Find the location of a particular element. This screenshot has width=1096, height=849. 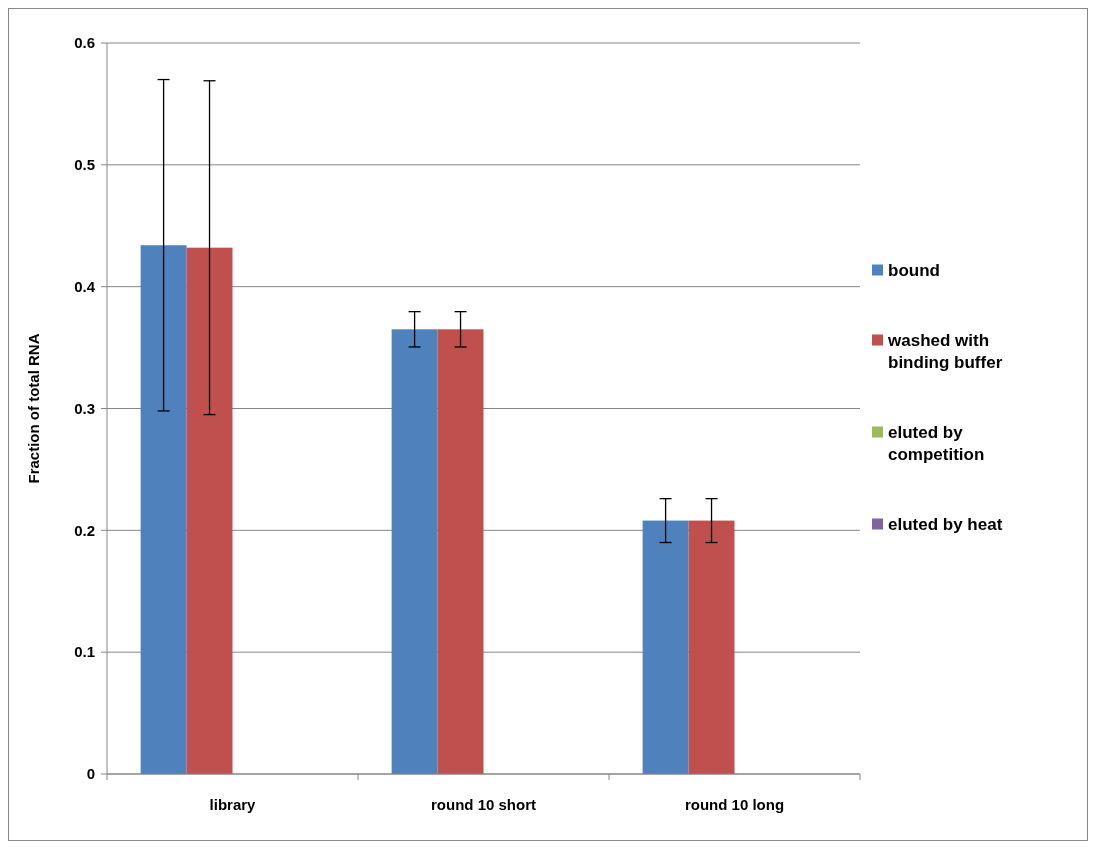

y-tick-label: 0.4 is located at coordinates (85, 286).